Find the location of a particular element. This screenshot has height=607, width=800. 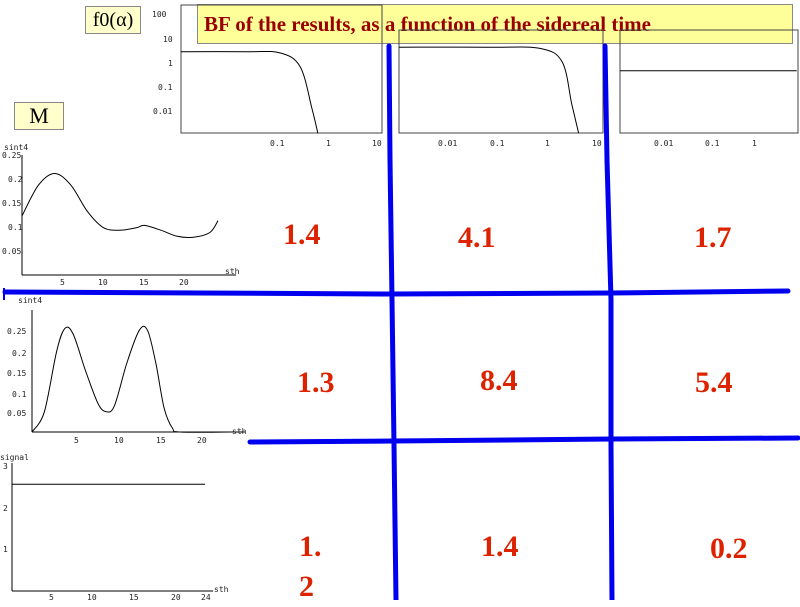

value-row1-col1: 1.4 is located at coordinates (302, 234).